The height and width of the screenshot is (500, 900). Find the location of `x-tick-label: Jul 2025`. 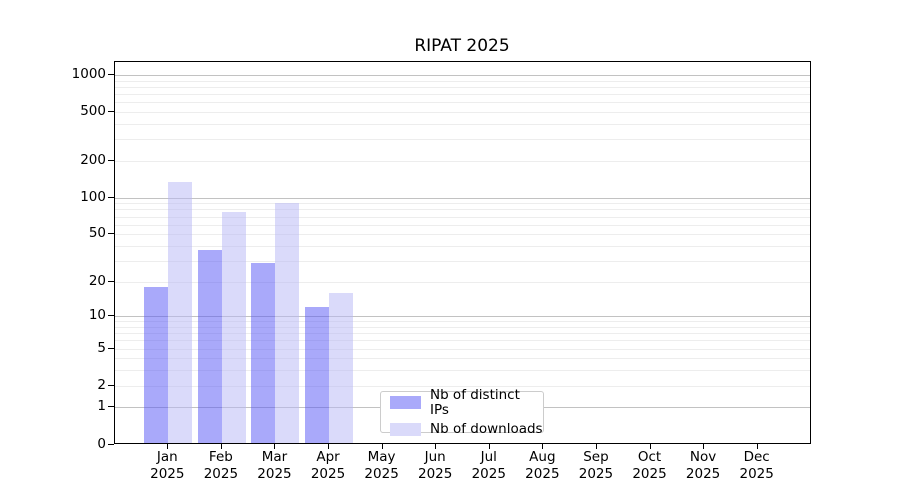

x-tick-label: Jul 2025 is located at coordinates (488, 465).